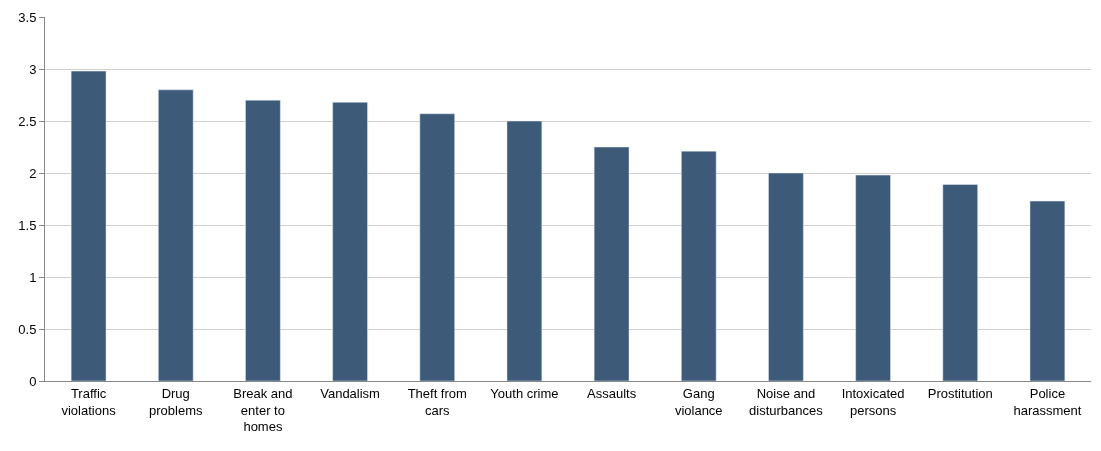  Describe the element at coordinates (27, 329) in the screenshot. I see `y-tick-label: 0.5` at that location.